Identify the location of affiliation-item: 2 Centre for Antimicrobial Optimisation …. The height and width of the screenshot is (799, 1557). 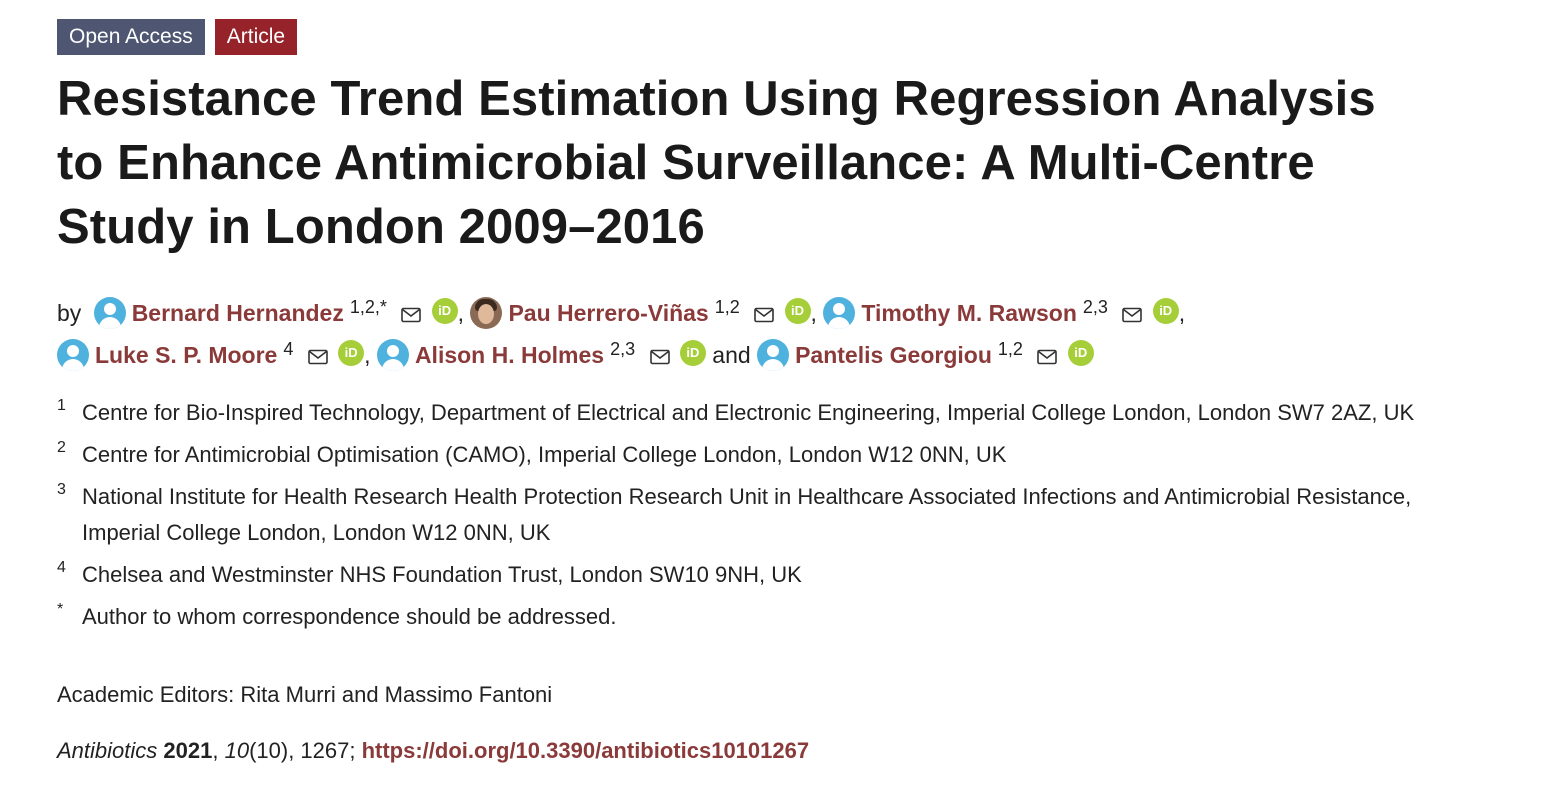
(777, 455).